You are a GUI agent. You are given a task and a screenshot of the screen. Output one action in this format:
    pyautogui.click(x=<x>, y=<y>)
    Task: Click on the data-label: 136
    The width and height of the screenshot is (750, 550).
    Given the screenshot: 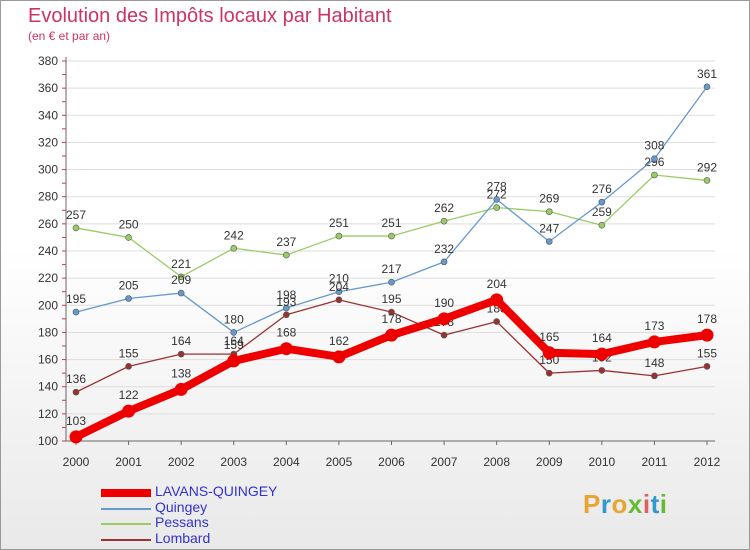 What is the action you would take?
    pyautogui.click(x=76, y=379)
    